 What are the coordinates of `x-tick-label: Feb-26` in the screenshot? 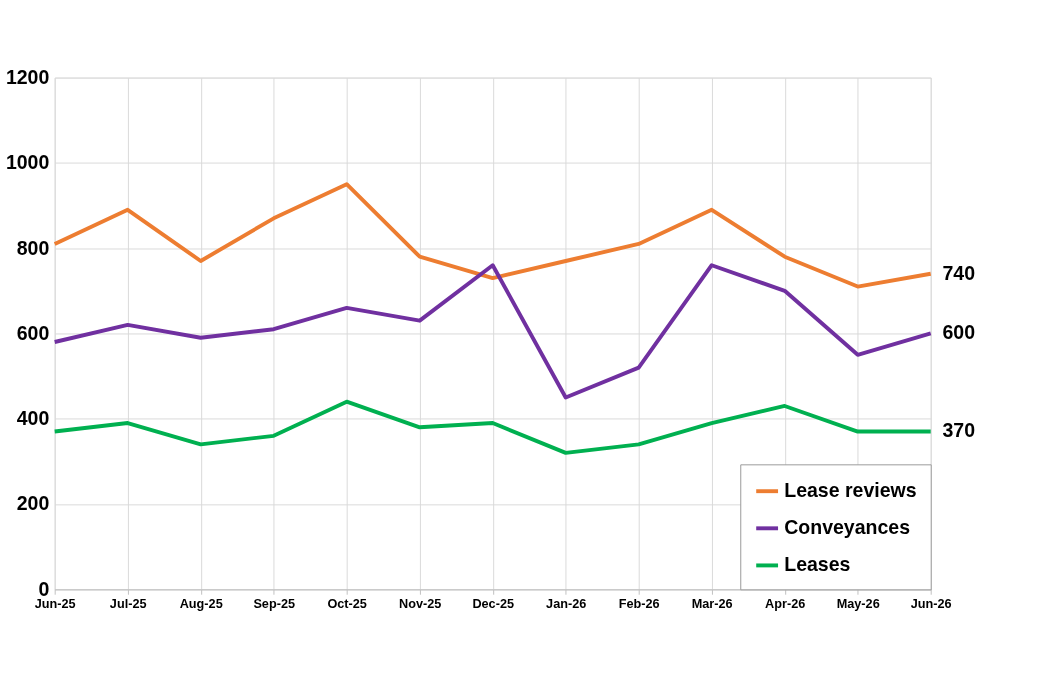 It's located at (639, 604).